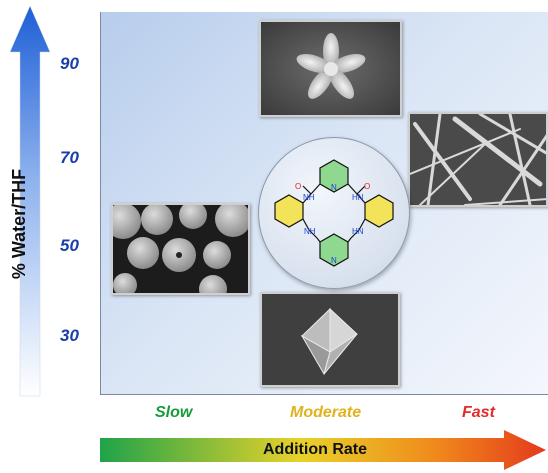  I want to click on sem-rods-icon, so click(478, 159).